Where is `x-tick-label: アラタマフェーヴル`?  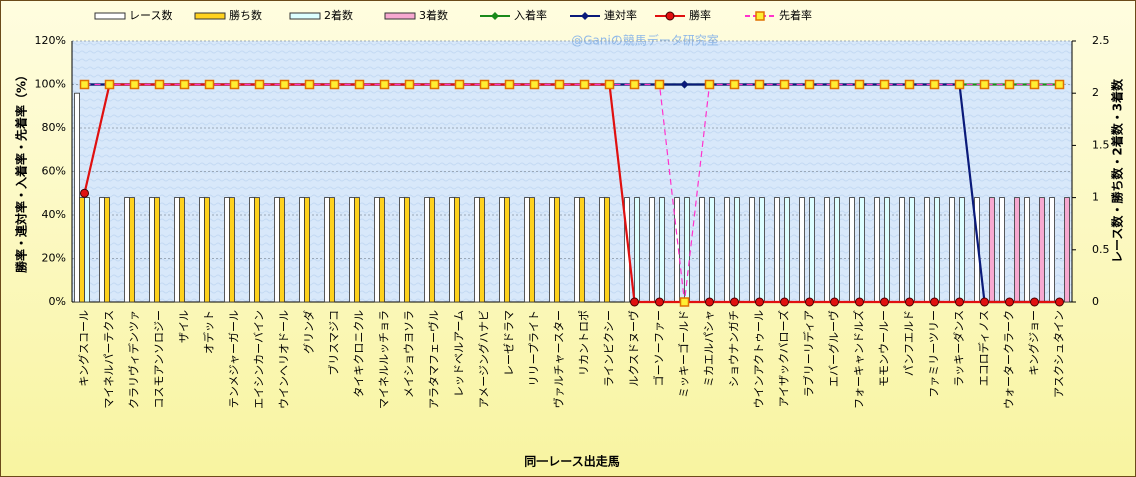 x-tick-label: アラタマフェーヴル is located at coordinates (434, 359).